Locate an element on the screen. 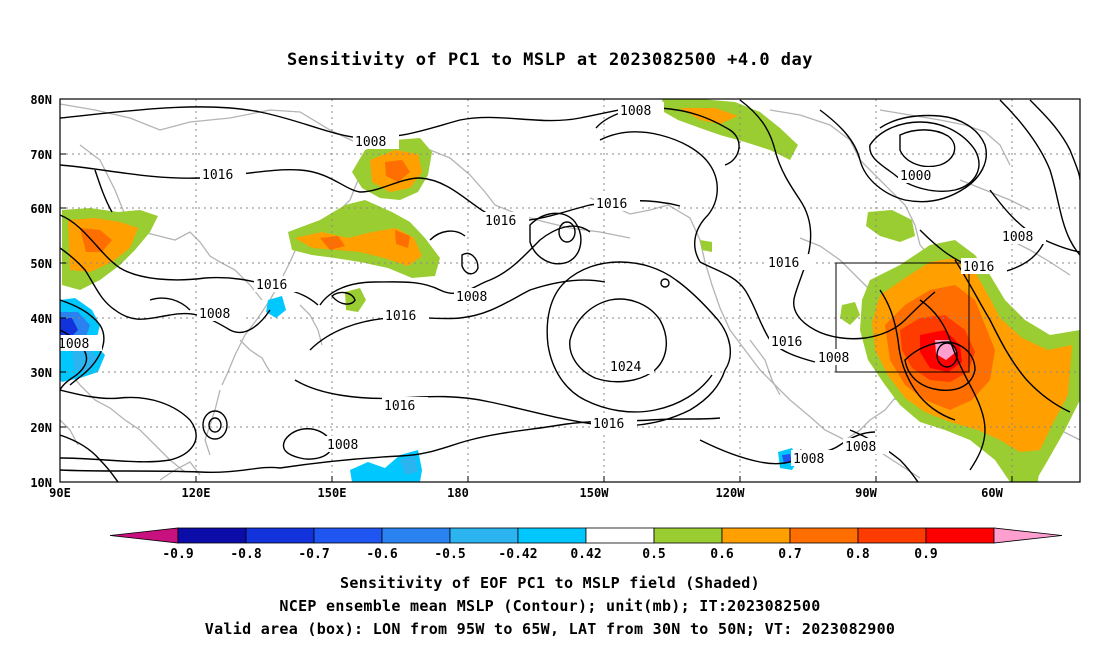 The image size is (1100, 650). isobar-label-1016-east-pacific: 1016 is located at coordinates (608, 424).